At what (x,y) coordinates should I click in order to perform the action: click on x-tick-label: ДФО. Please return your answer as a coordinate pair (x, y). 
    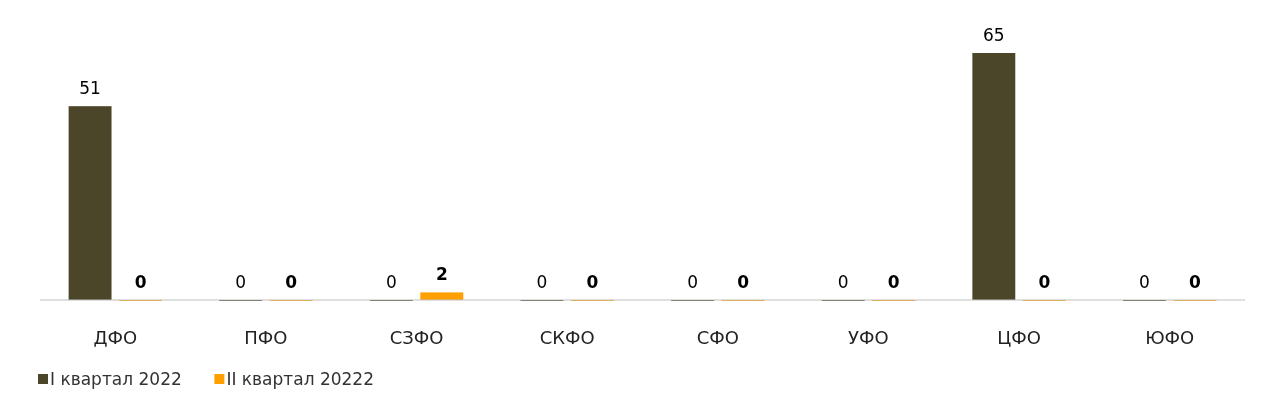
    Looking at the image, I should click on (115, 337).